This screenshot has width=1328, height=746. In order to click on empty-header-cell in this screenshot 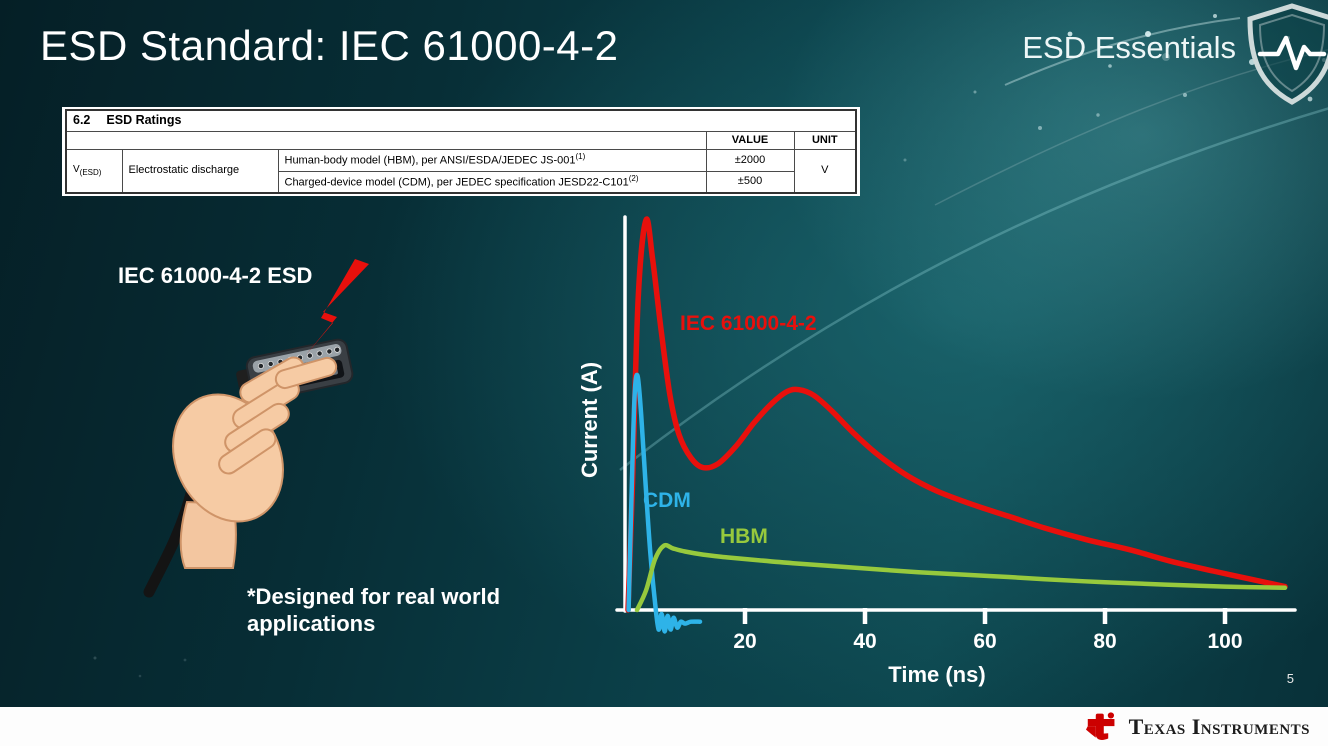, I will do `click(386, 140)`.